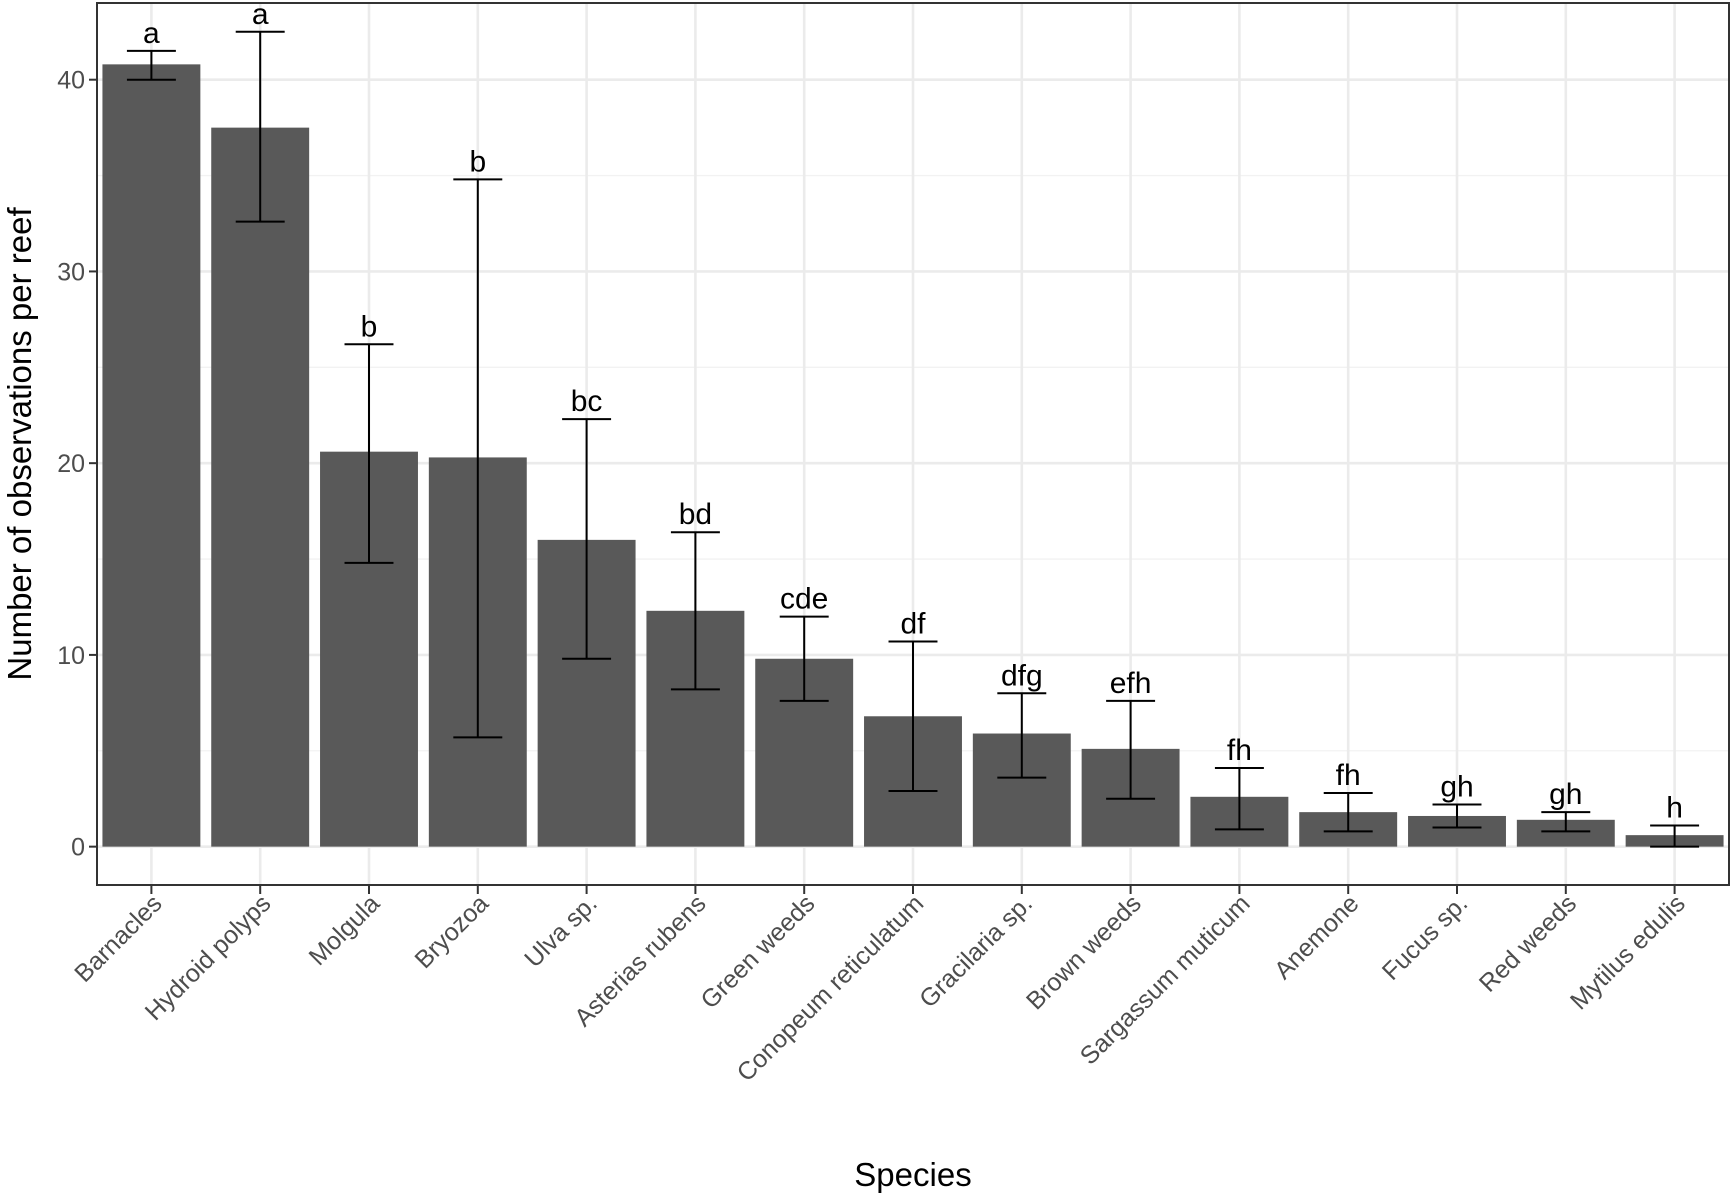  Describe the element at coordinates (1425, 937) in the screenshot. I see `x-tick-label: Fucus sp.` at that location.